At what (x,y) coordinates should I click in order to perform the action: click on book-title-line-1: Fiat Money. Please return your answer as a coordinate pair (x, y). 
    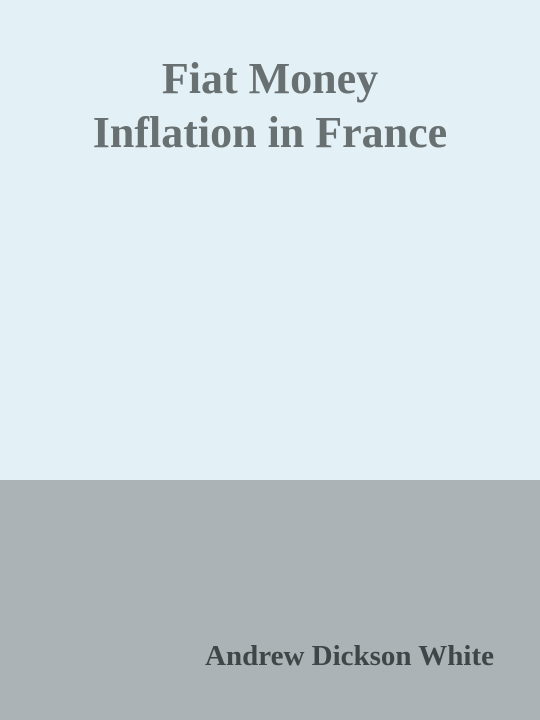
    Looking at the image, I should click on (270, 78).